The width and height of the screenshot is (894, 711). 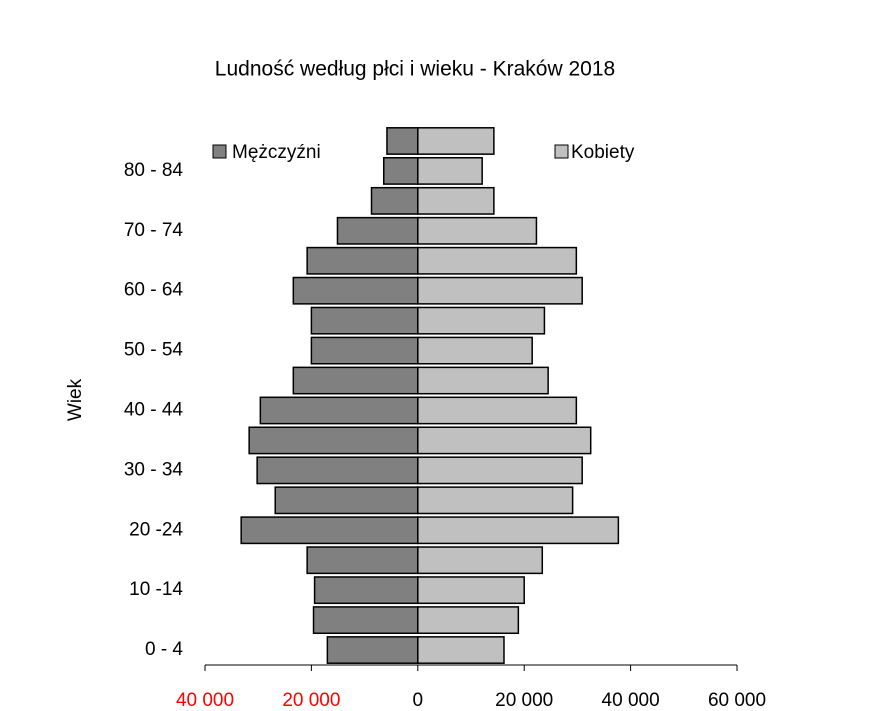 I want to click on y-tick-label: 30 - 34, so click(x=154, y=469).